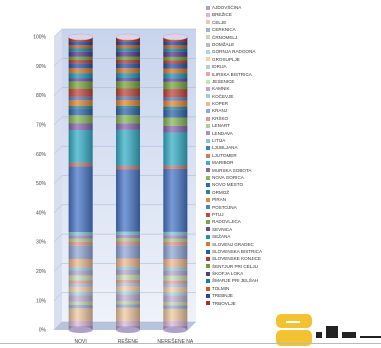 Image resolution: width=381 pixels, height=348 pixels. Describe the element at coordinates (81, 342) in the screenshot. I see `x-tick-label: NOVI` at that location.